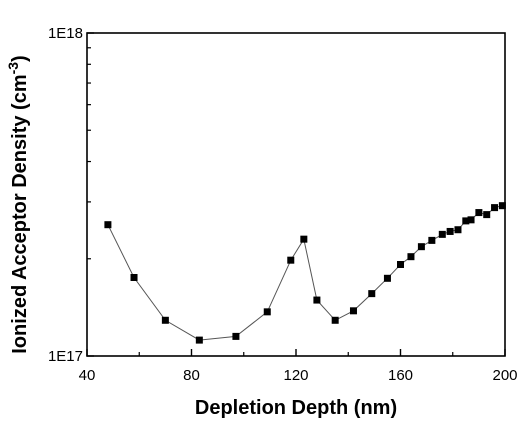 This screenshot has height=421, width=520. What do you see at coordinates (191, 375) in the screenshot?
I see `x-tick-label: 80` at bounding box center [191, 375].